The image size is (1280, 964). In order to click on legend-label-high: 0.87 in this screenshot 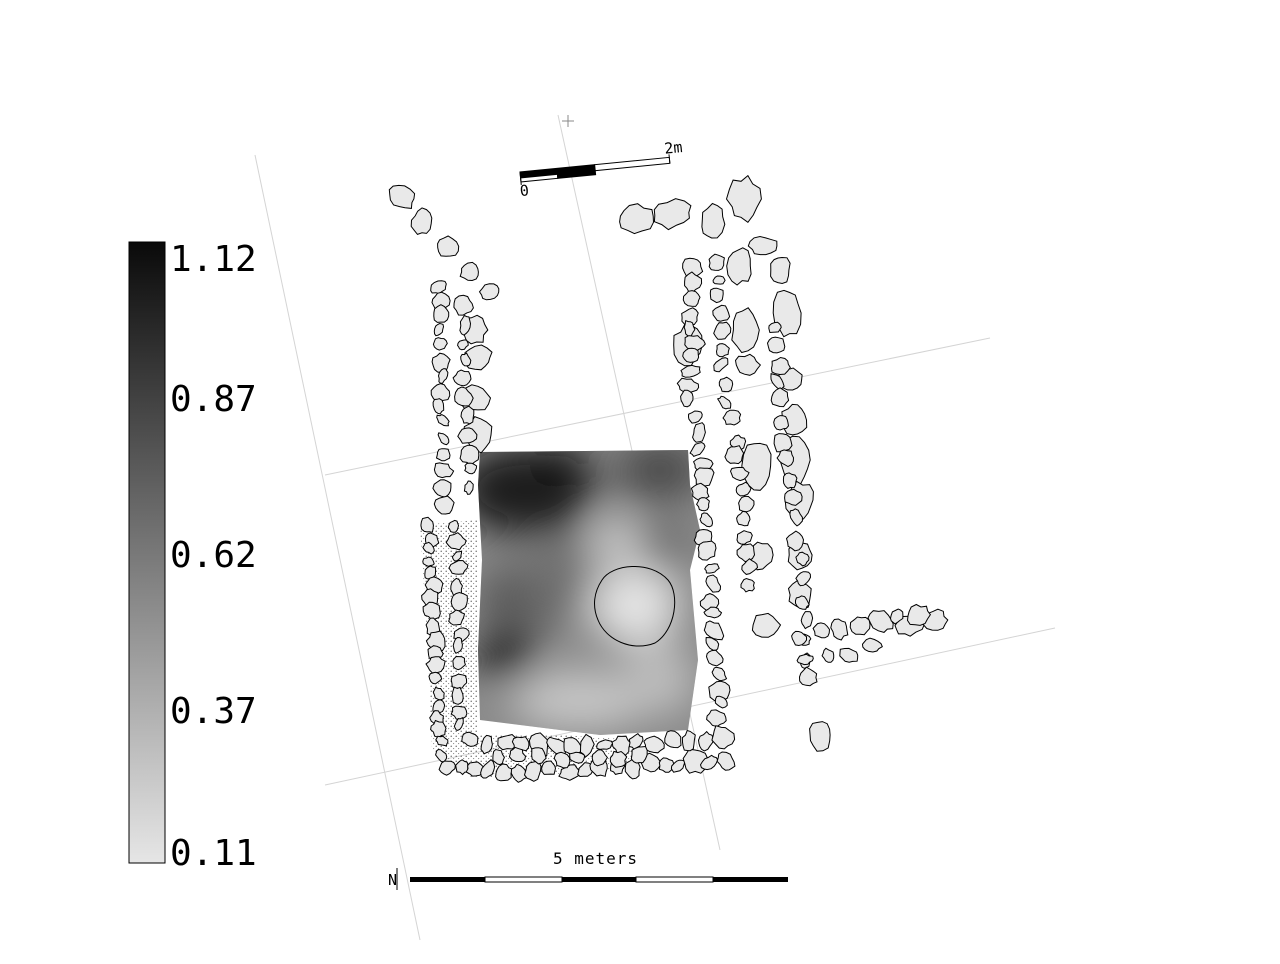, I will do `click(213, 399)`.